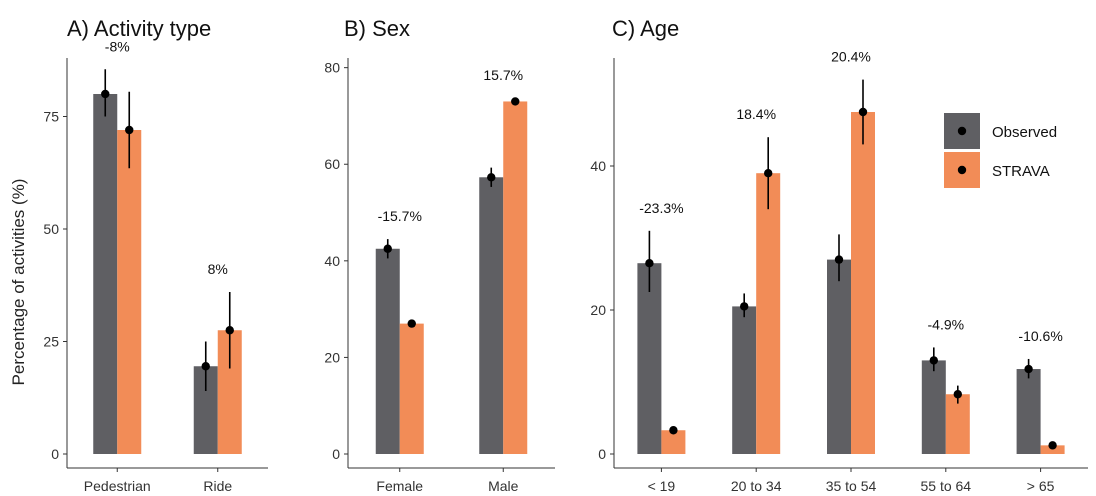 This screenshot has width=1096, height=496. I want to click on x-tick-label: 55 to 64, so click(945, 486).